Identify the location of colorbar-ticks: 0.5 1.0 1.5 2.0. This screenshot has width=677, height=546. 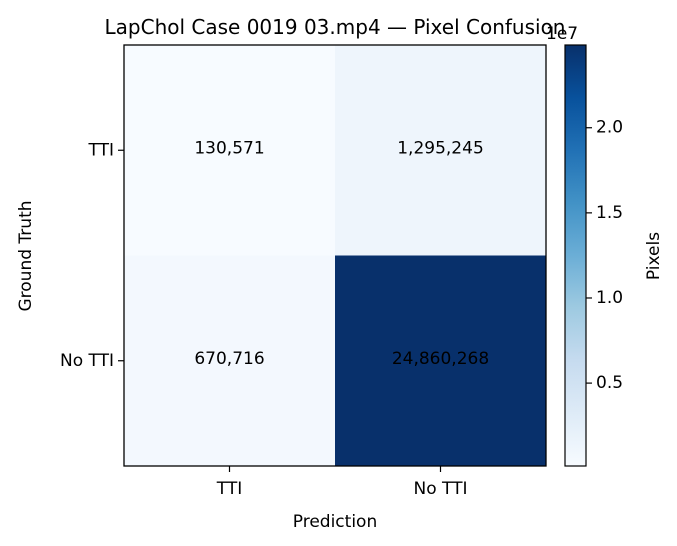
(604, 255).